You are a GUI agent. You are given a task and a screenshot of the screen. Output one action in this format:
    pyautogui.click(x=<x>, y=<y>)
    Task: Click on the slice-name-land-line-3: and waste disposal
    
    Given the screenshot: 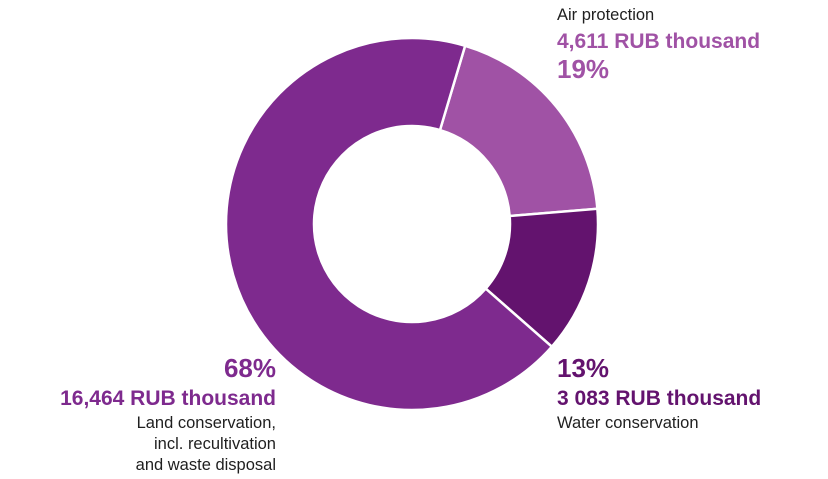 What is the action you would take?
    pyautogui.click(x=205, y=465)
    